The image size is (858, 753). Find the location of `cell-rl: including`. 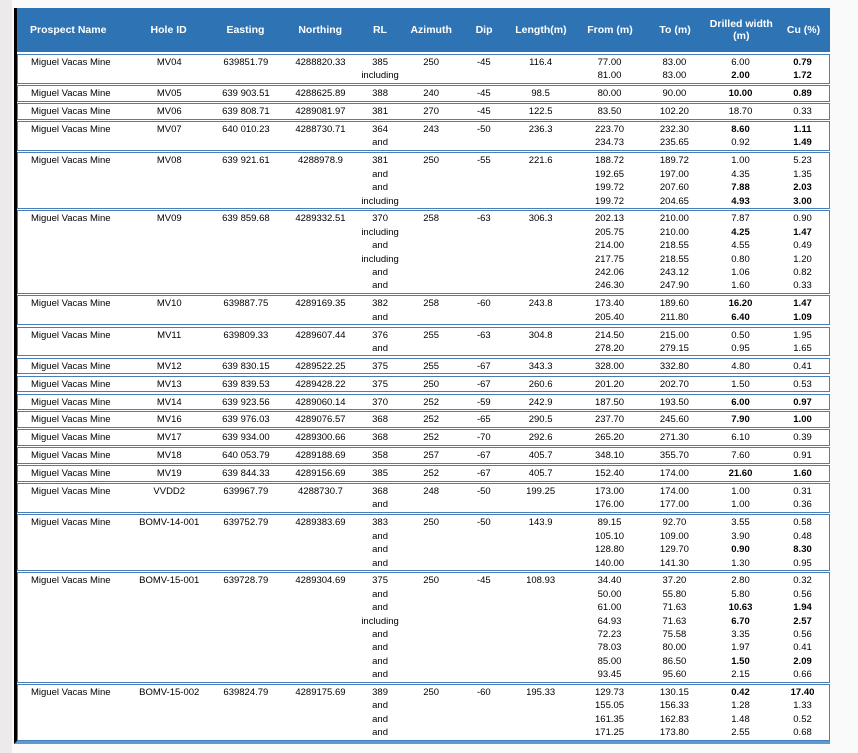

cell-rl: including is located at coordinates (380, 76).